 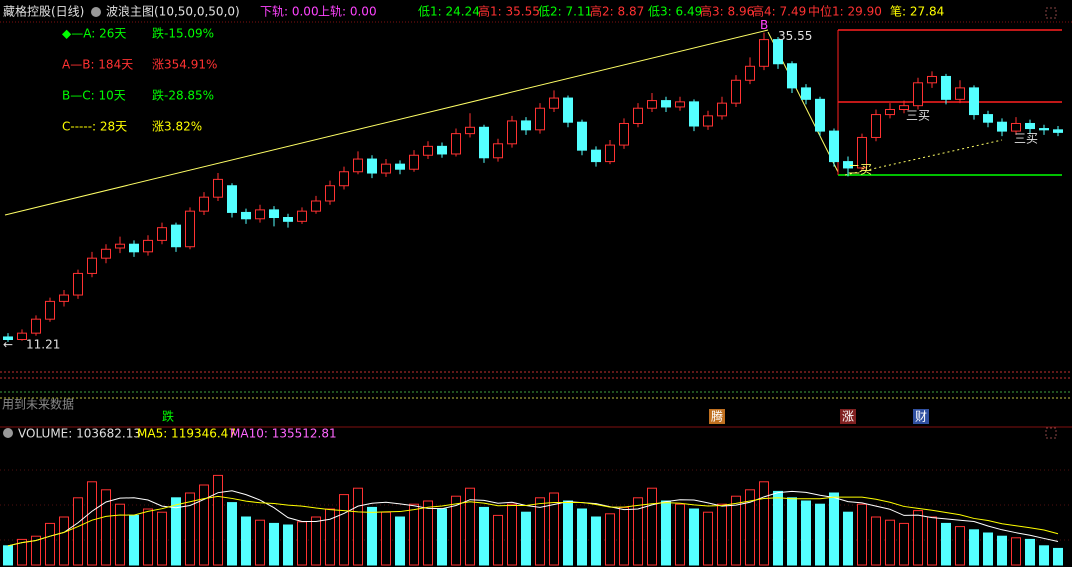 I want to click on volume-ma, so click(x=533, y=521).